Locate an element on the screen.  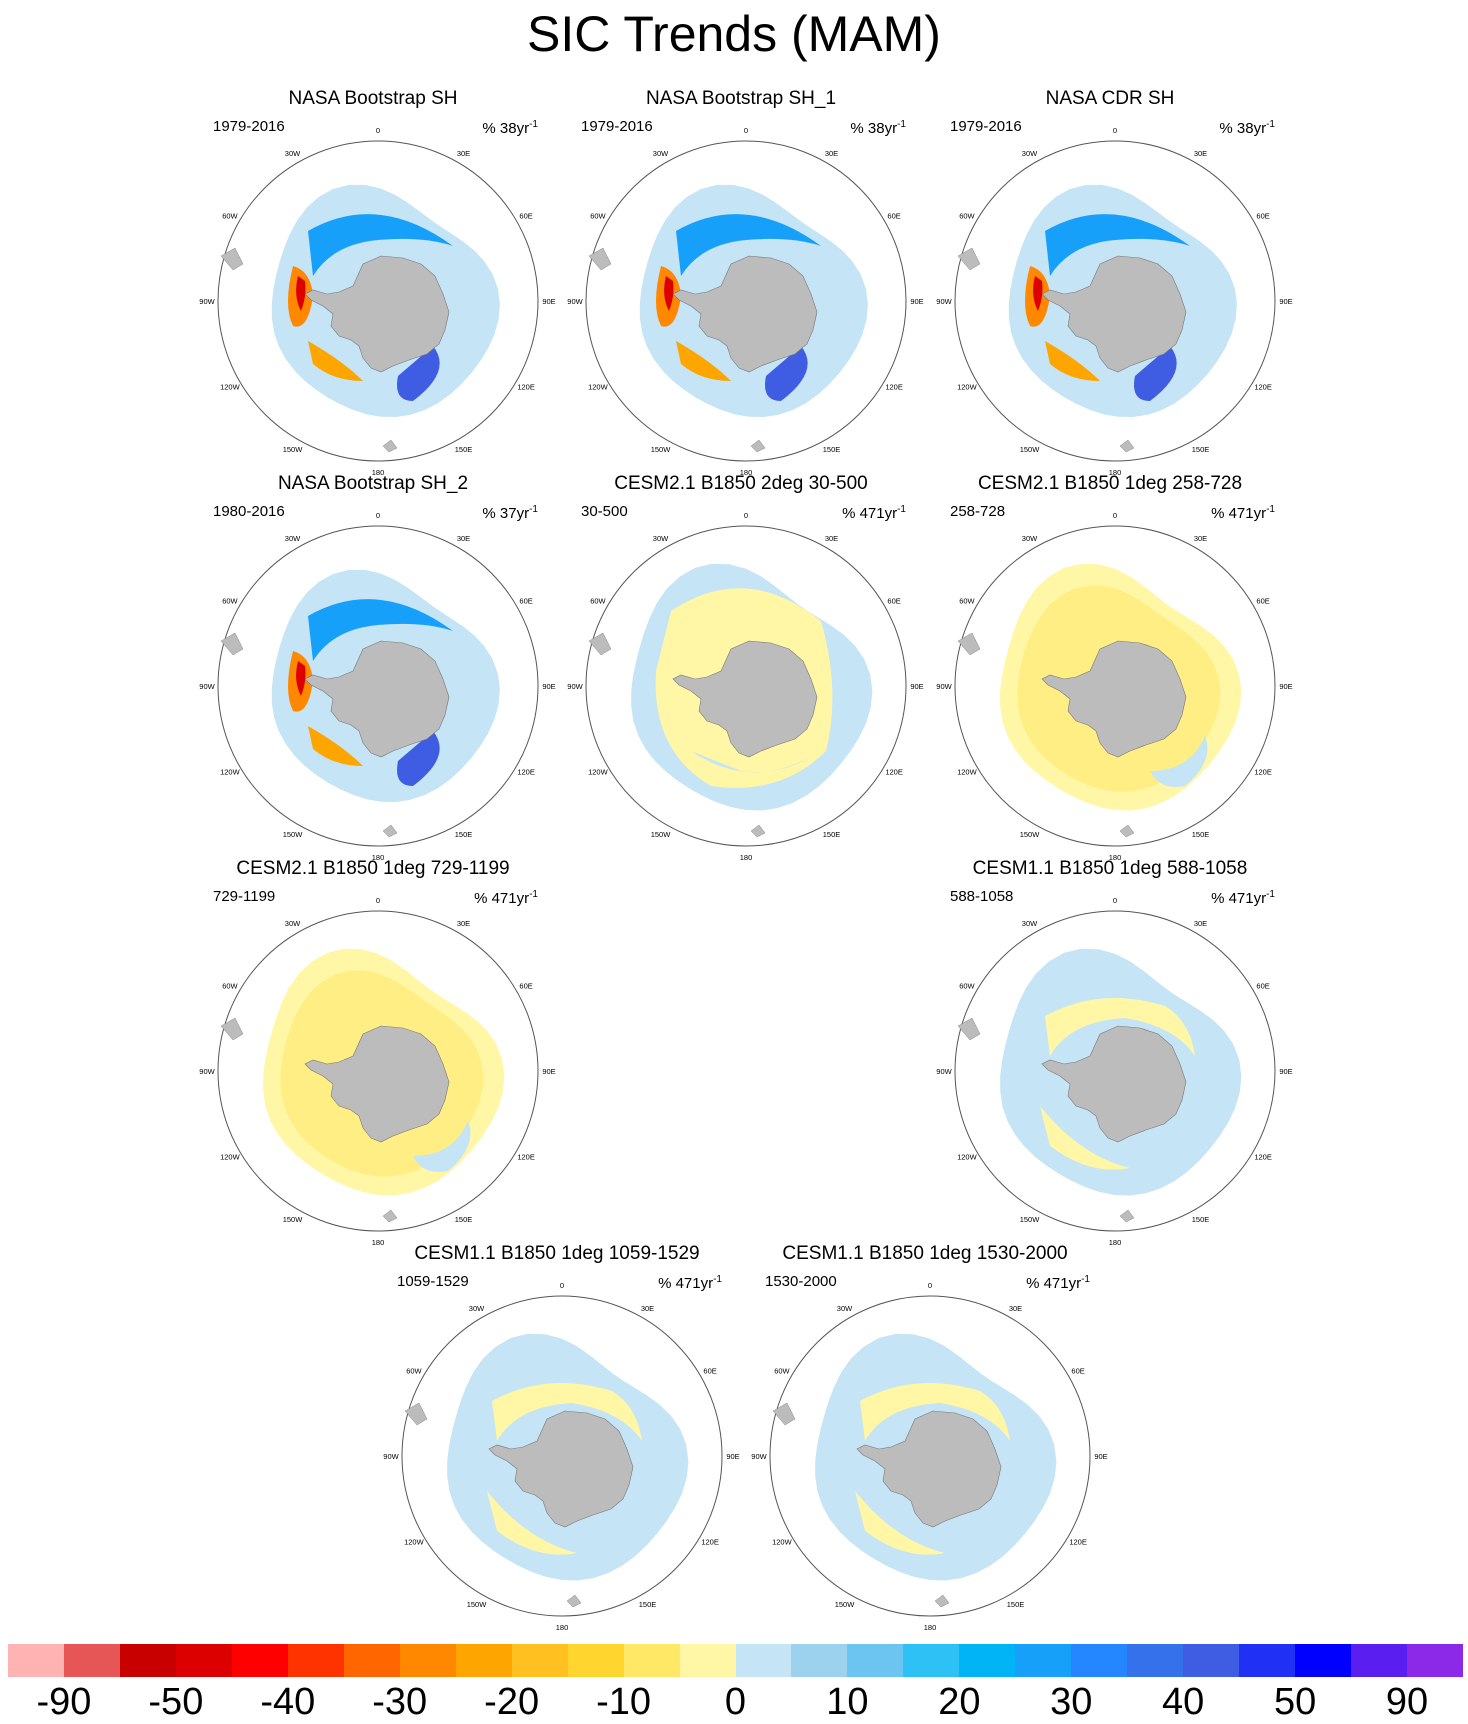
colorbar-tick-label: -40 is located at coordinates (288, 1702).